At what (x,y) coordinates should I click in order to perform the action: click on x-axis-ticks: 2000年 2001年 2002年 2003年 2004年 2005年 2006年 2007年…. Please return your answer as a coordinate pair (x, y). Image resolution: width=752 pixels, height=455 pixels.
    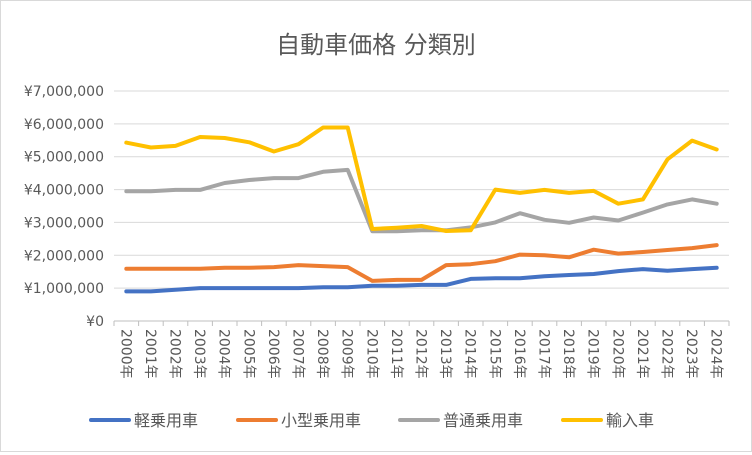
    Looking at the image, I should click on (421, 350).